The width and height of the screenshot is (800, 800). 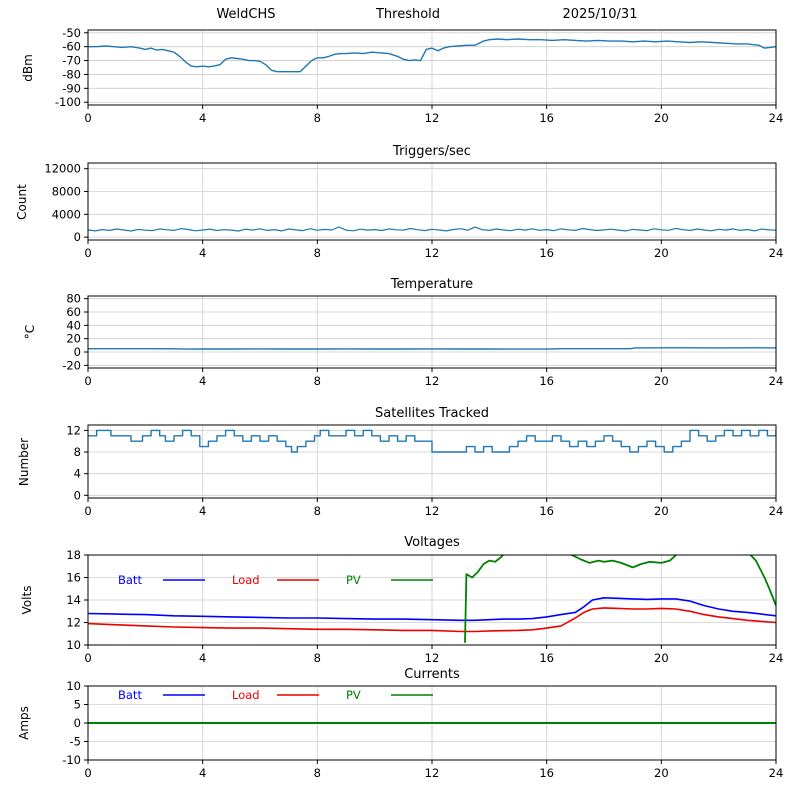 What do you see at coordinates (73, 325) in the screenshot?
I see `y-tick-label: 40` at bounding box center [73, 325].